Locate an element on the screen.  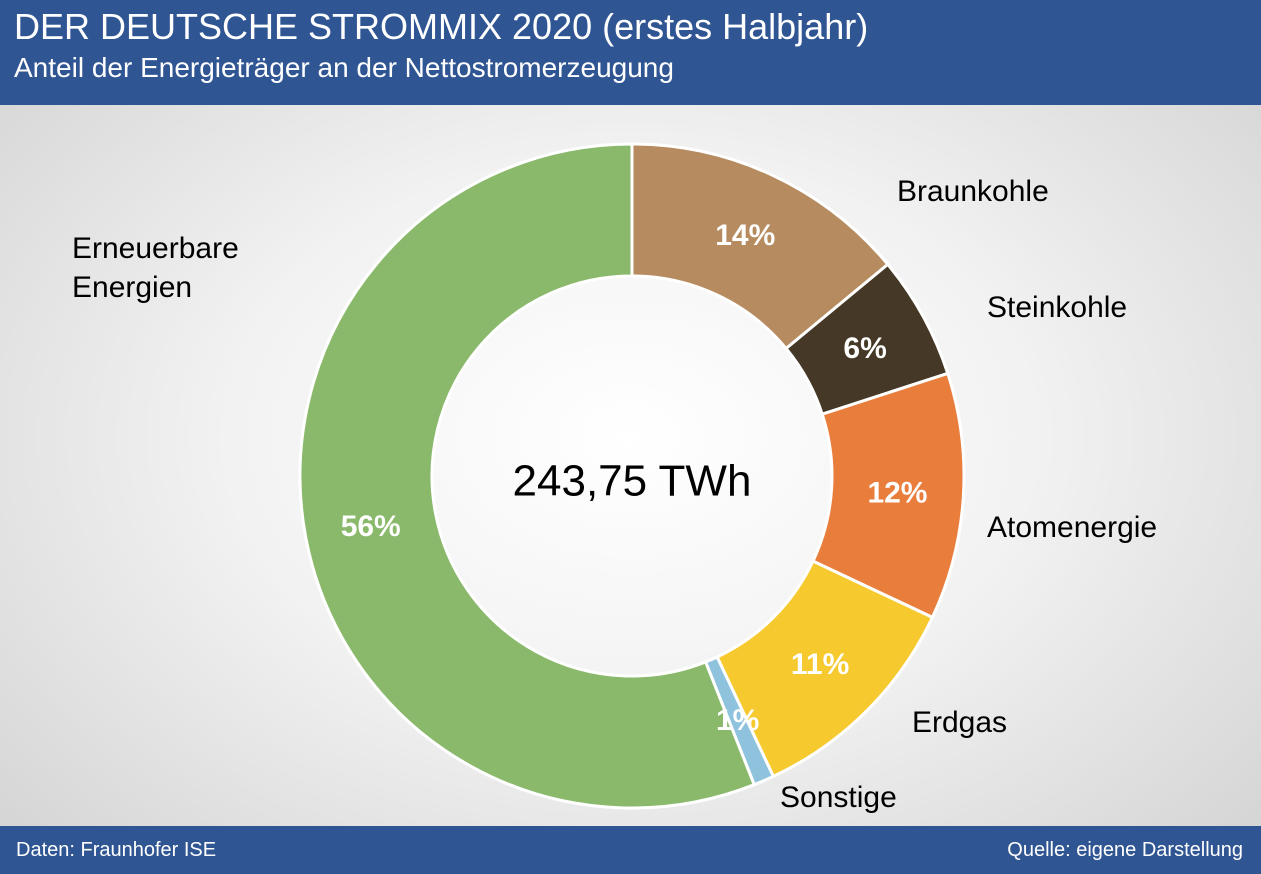
value-label: 56% is located at coordinates (371, 526).